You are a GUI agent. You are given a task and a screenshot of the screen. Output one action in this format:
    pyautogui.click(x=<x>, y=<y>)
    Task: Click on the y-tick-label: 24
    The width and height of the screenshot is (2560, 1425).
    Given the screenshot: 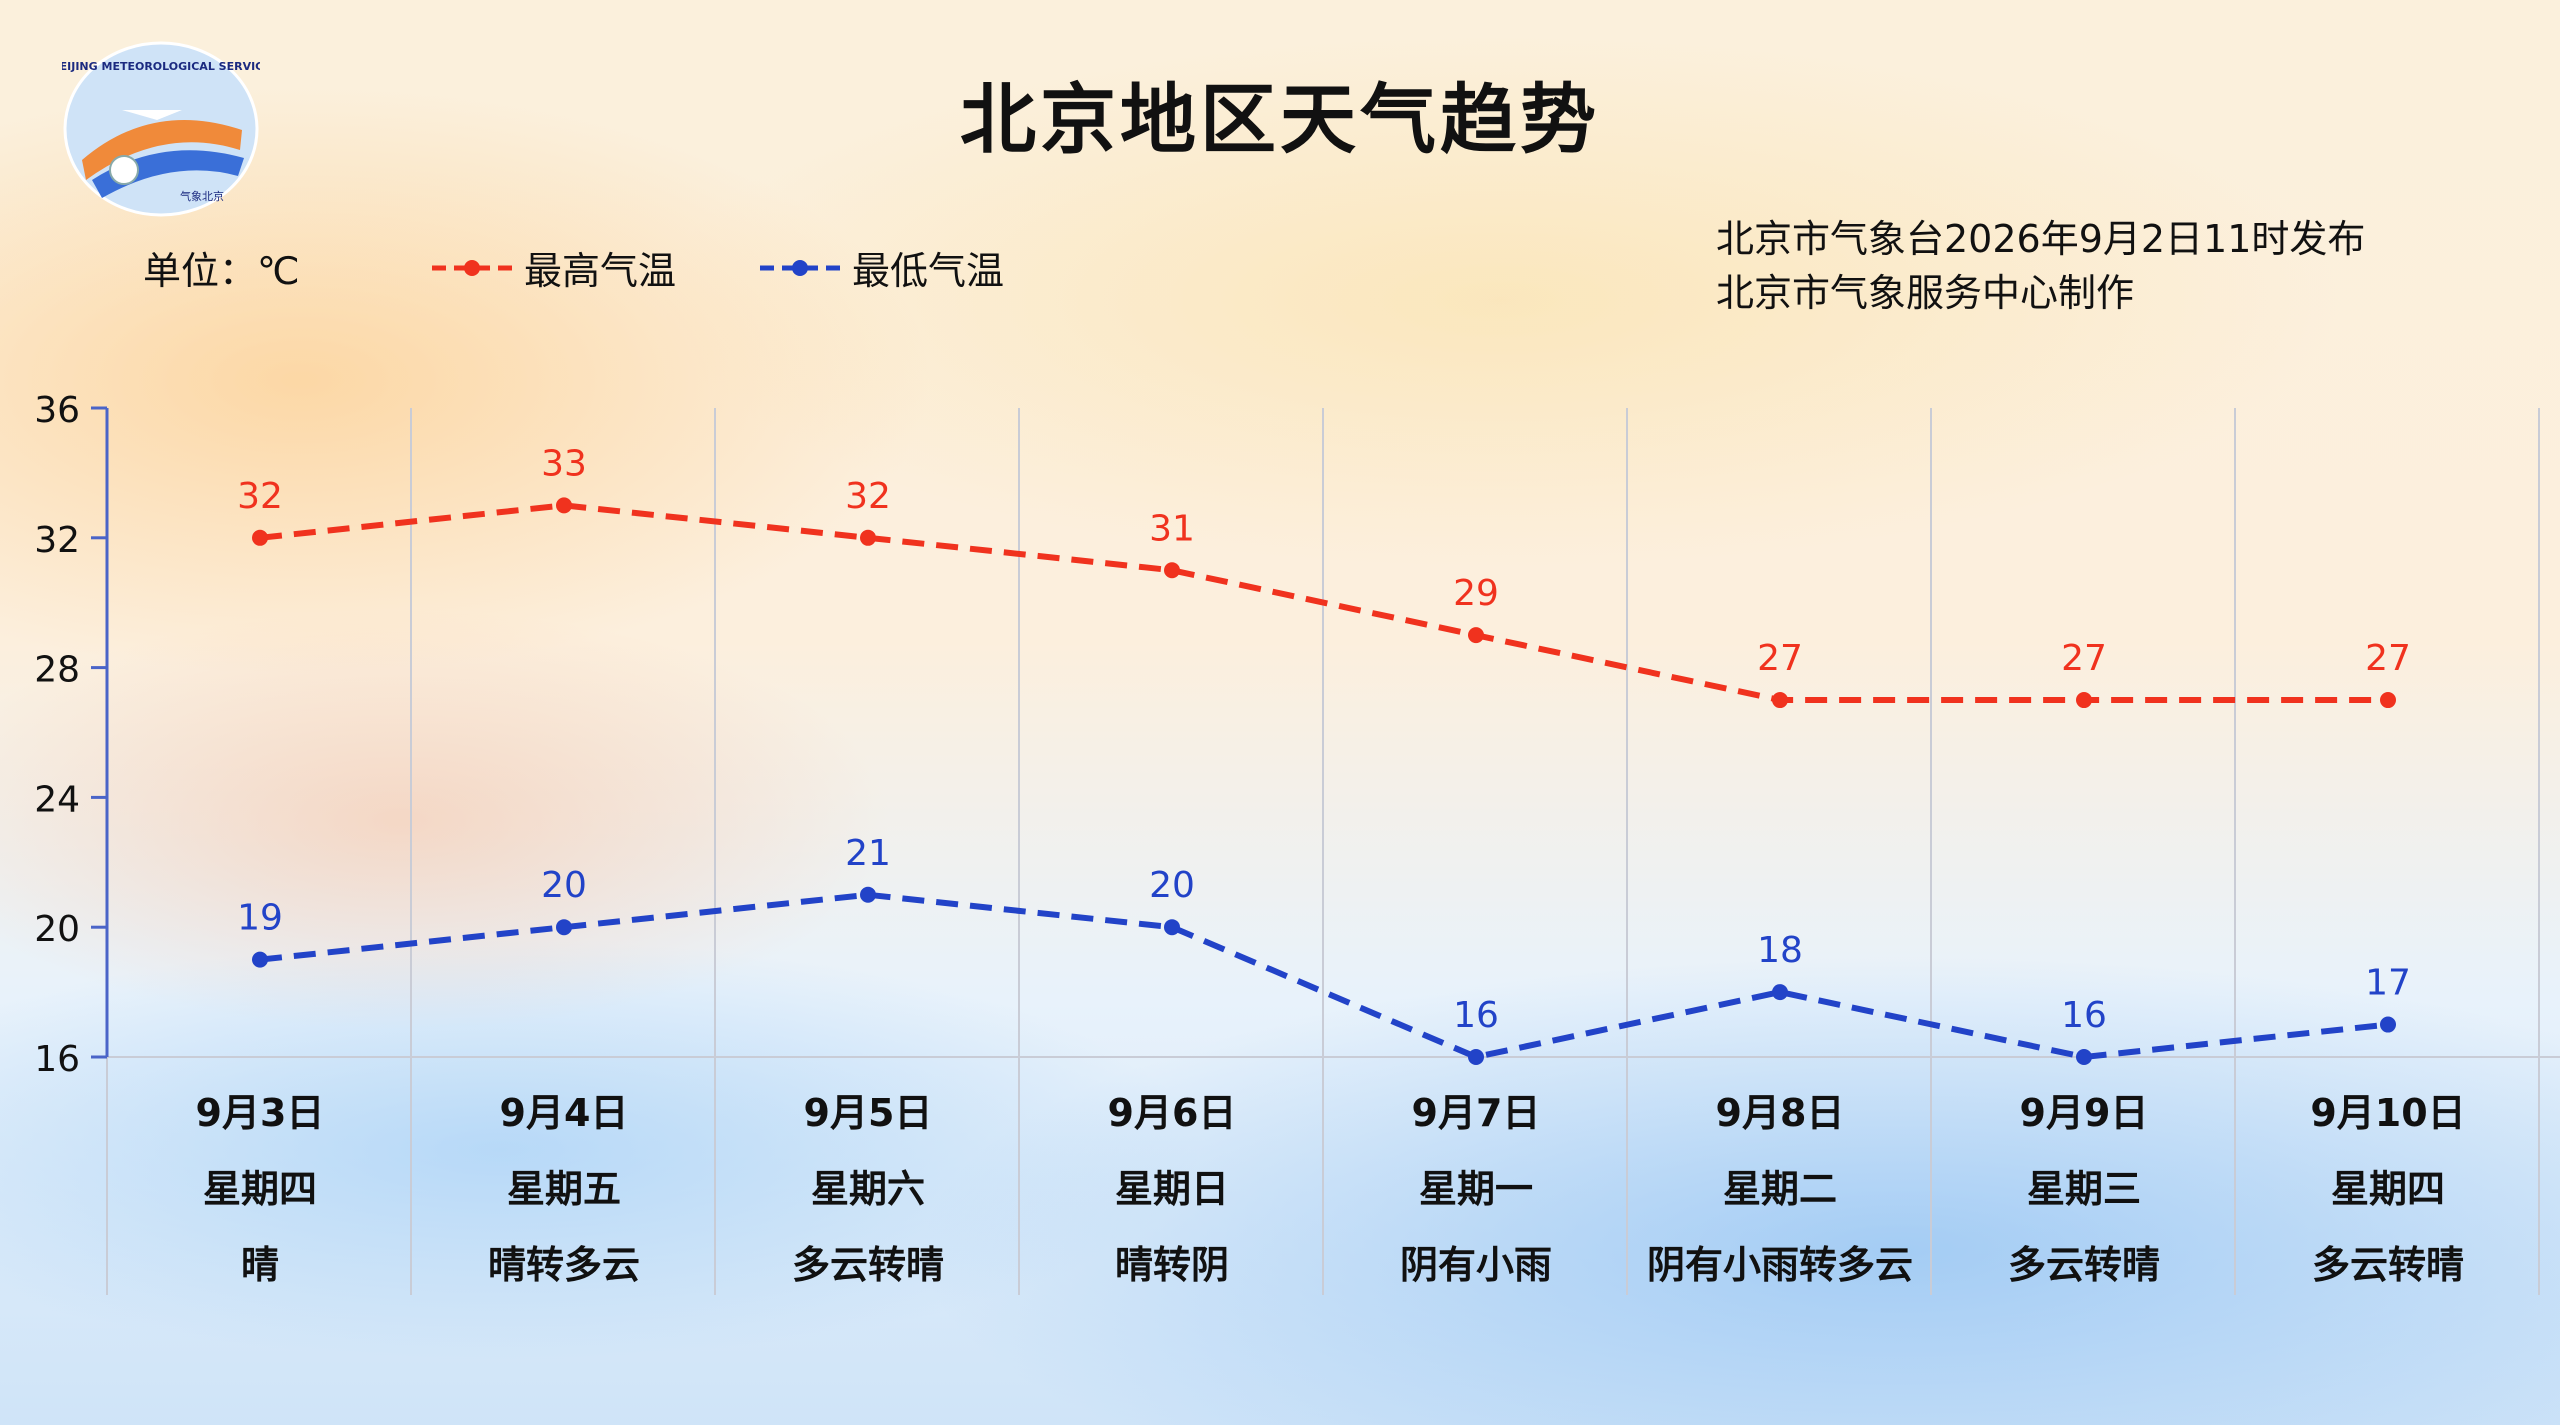 What is the action you would take?
    pyautogui.click(x=57, y=799)
    